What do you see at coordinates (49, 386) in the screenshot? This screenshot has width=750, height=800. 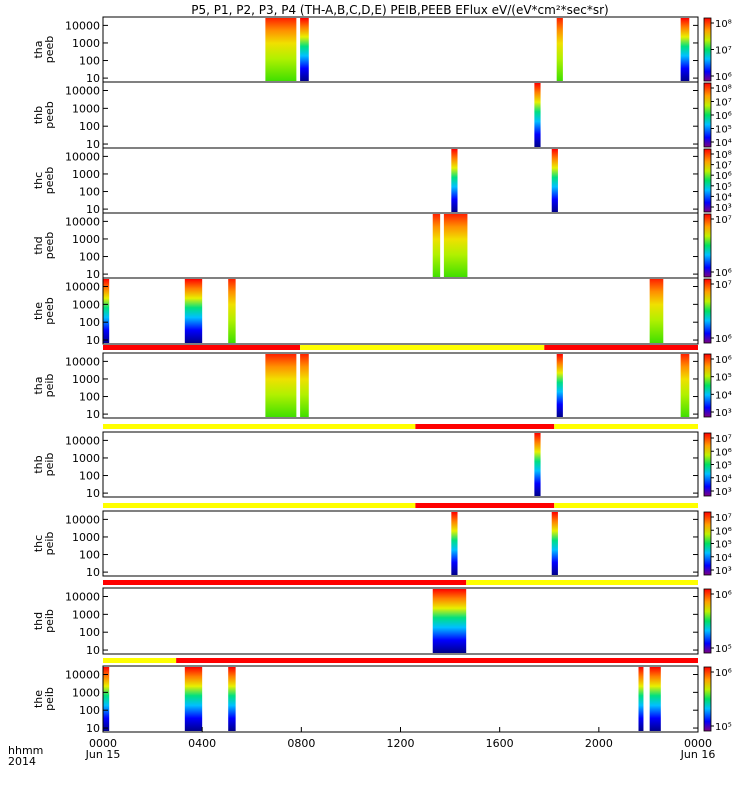 I see `y-axis-label: peib` at bounding box center [49, 386].